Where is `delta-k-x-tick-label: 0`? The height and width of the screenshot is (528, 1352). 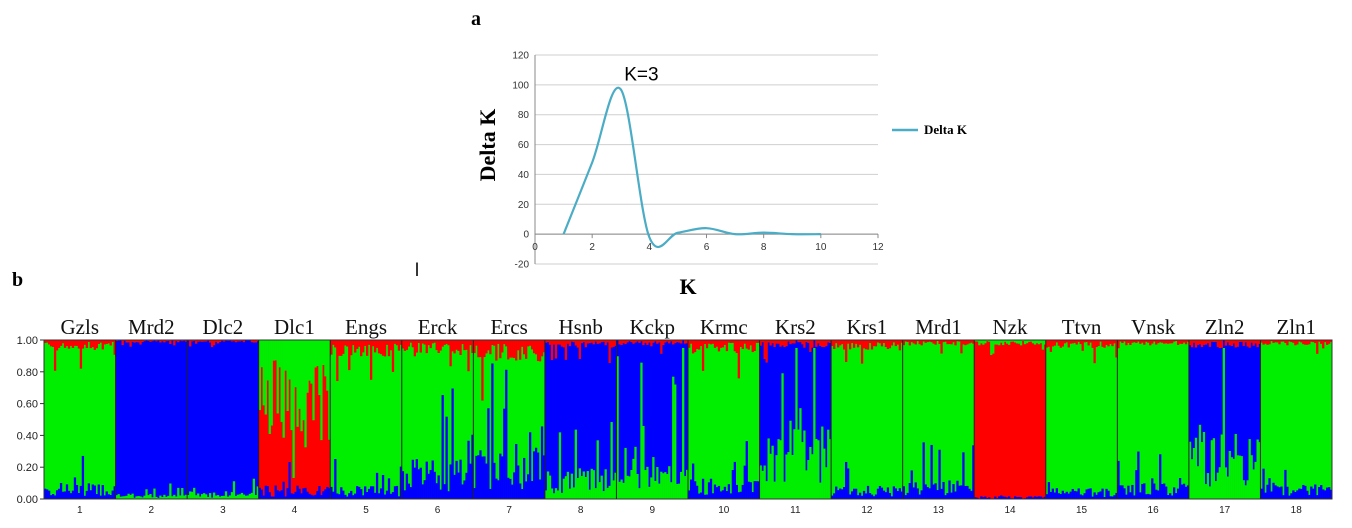 delta-k-x-tick-label: 0 is located at coordinates (535, 247).